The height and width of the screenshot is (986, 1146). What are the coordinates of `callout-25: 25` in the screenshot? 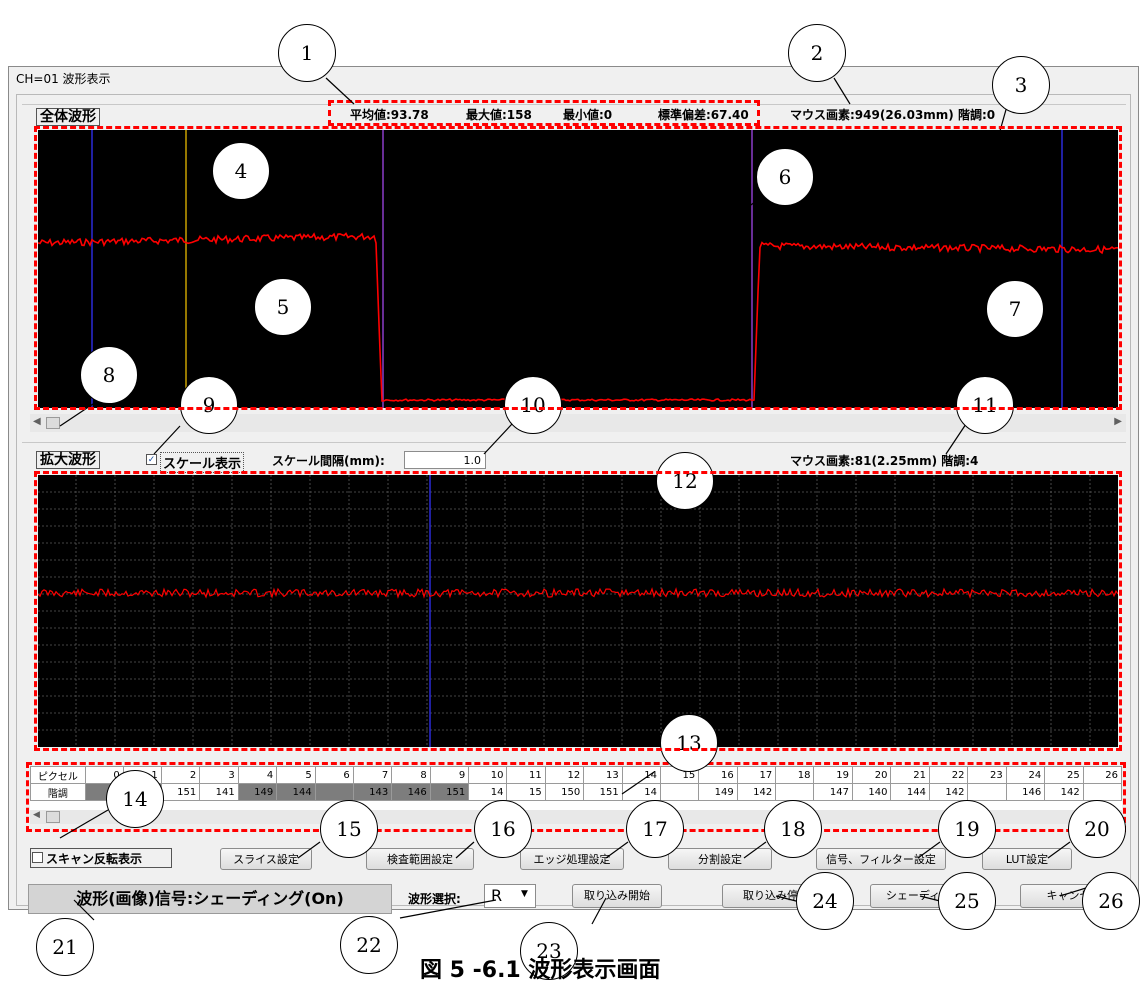 It's located at (967, 901).